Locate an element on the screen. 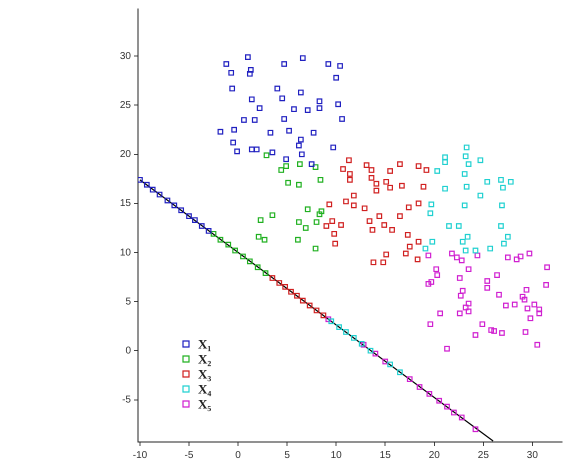  y-tick-label: 20 is located at coordinates (126, 154).